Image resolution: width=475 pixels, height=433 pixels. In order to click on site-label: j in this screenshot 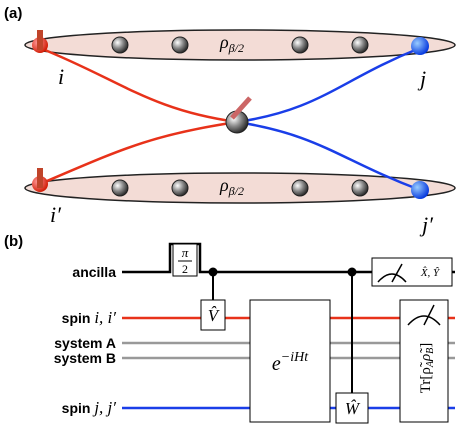, I will do `click(421, 78)`.